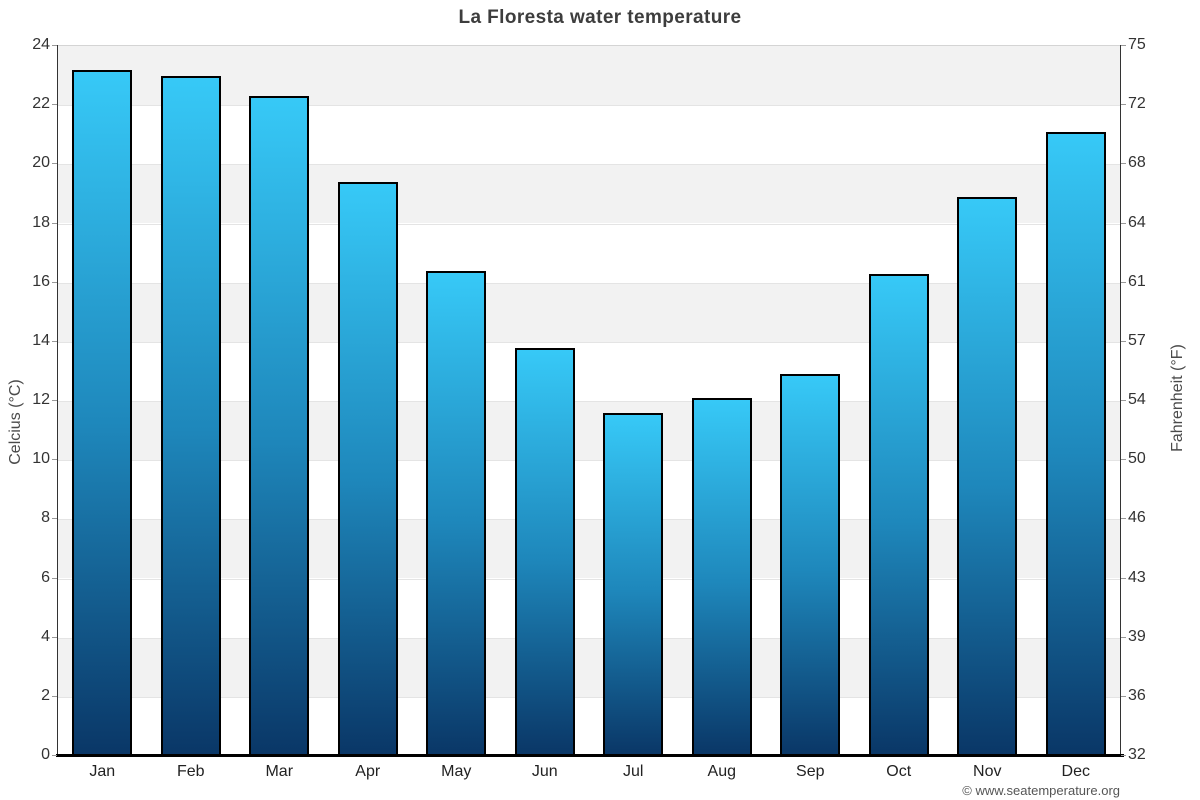  I want to click on x-tick-label-sep: Sep, so click(810, 771).